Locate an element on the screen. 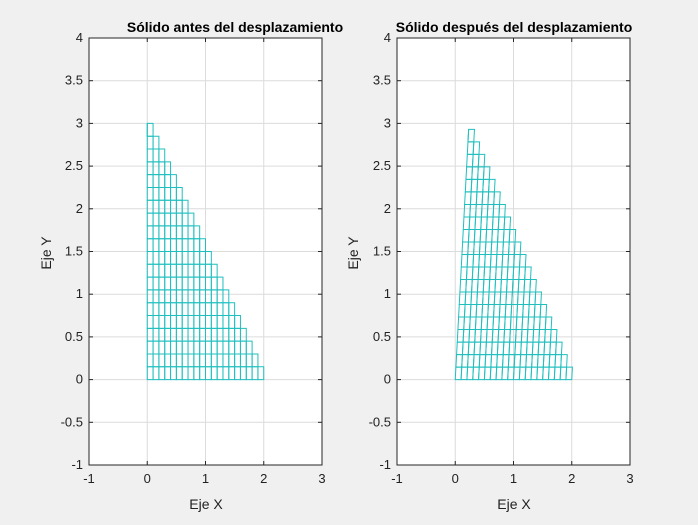 This screenshot has height=525, width=698. left-y-tick-label: 3.5 is located at coordinates (74, 80).